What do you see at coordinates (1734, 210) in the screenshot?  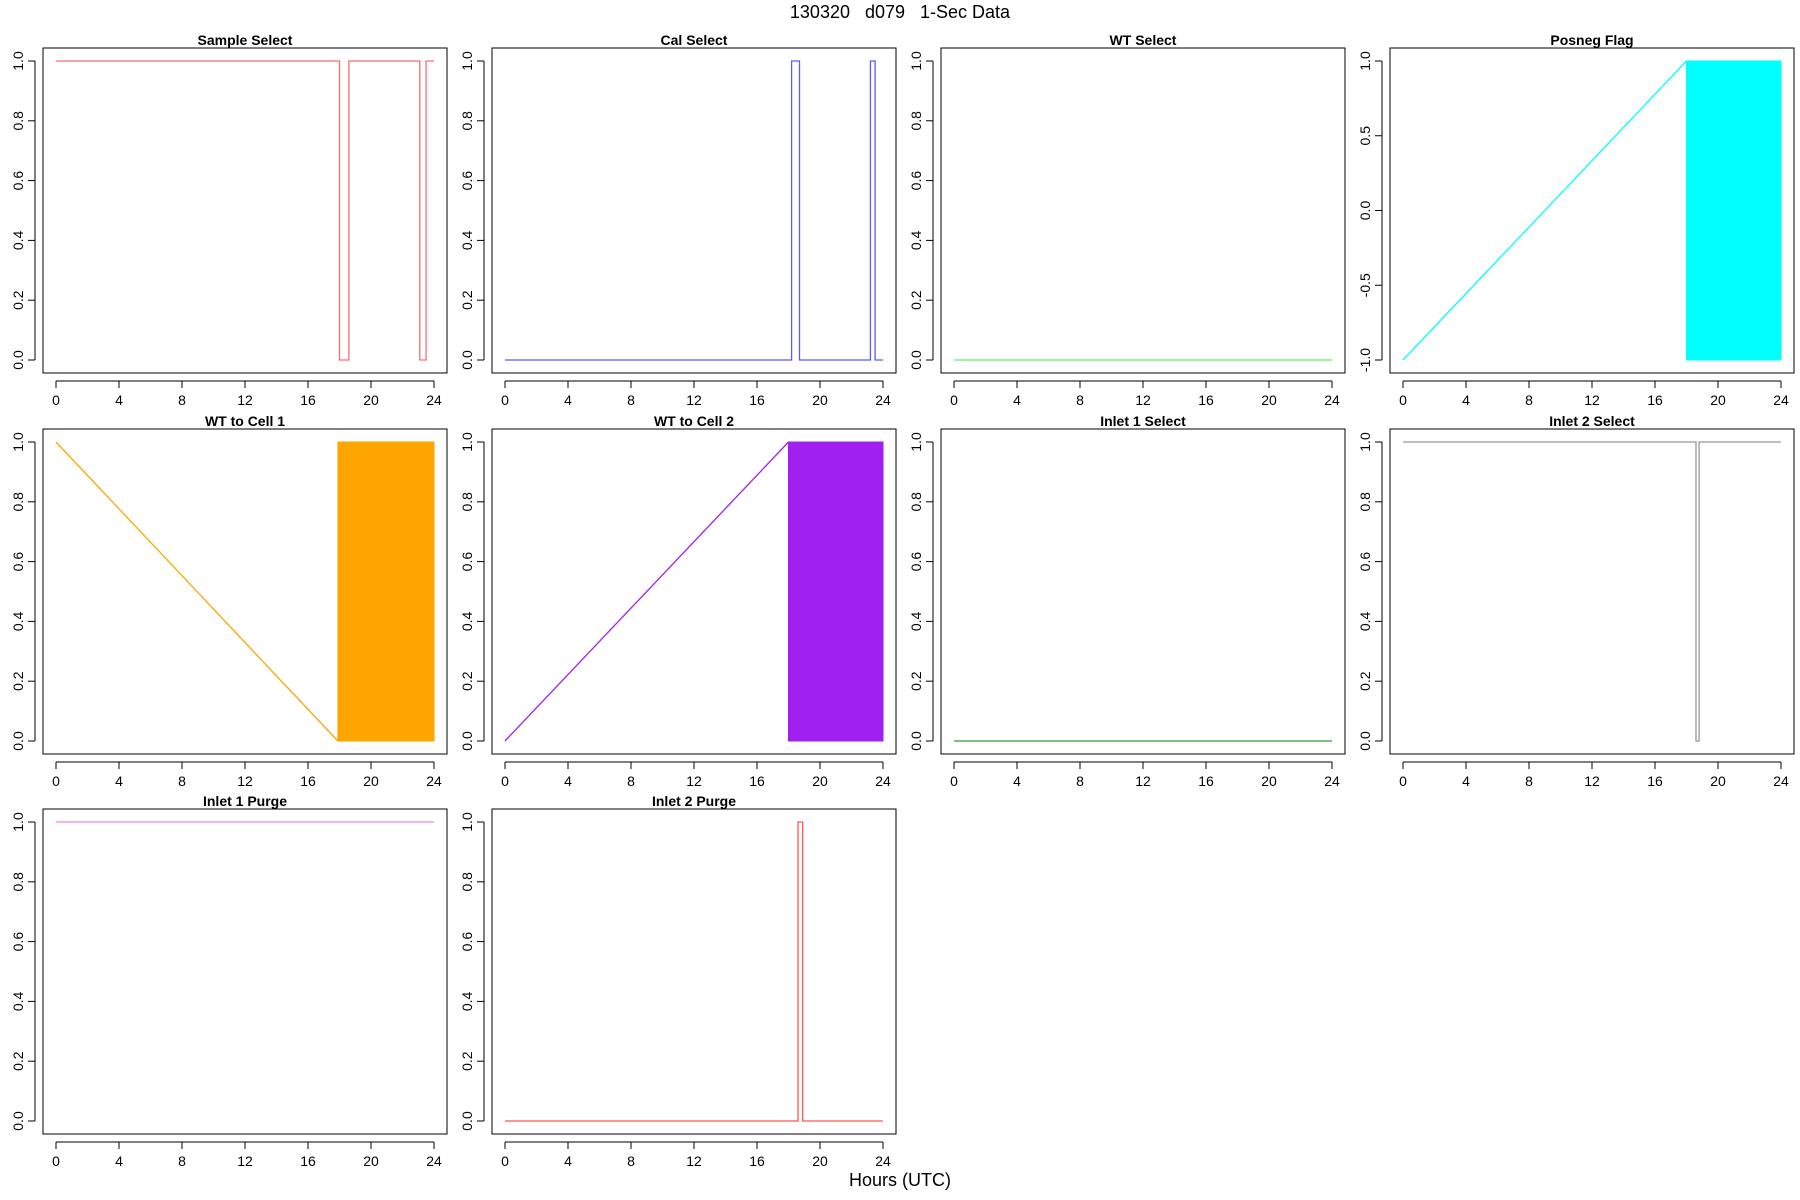 I see `series-band` at bounding box center [1734, 210].